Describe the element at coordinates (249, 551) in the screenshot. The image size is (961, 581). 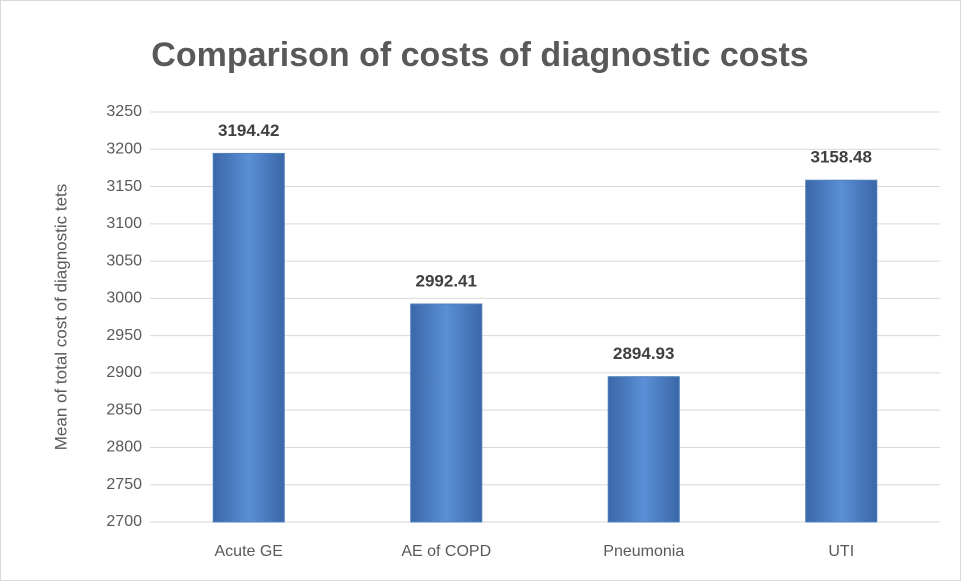
I see `x-tick-label: Acute GE` at that location.